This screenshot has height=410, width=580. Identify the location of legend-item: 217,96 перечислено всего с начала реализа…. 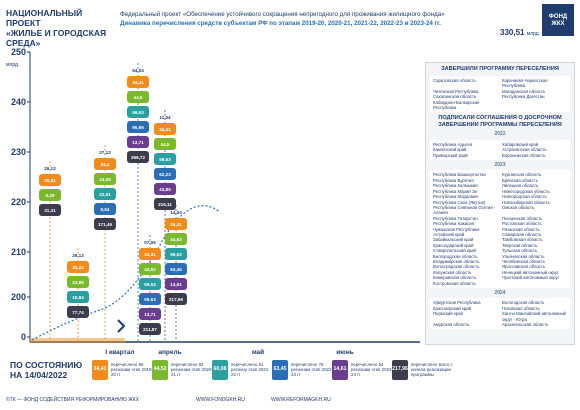
(423, 372).